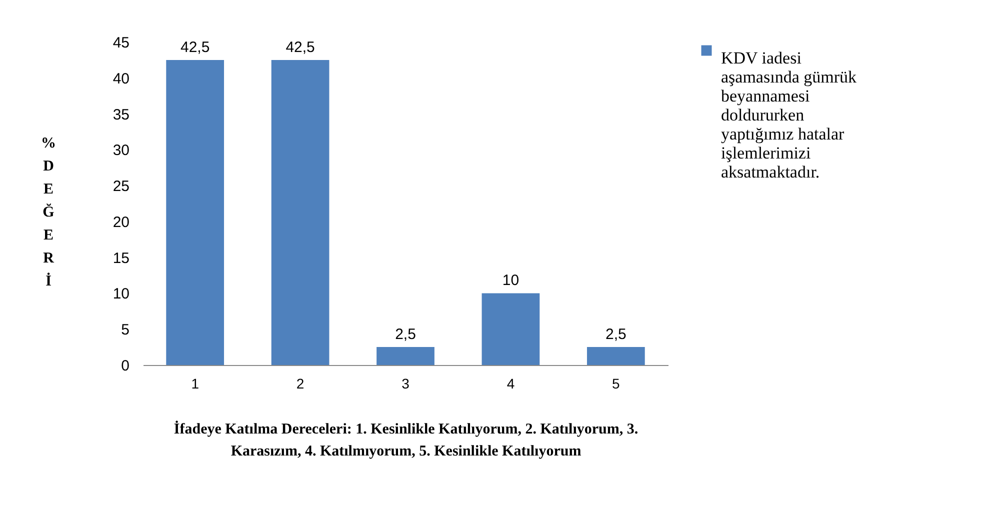 The height and width of the screenshot is (515, 986). What do you see at coordinates (121, 222) in the screenshot?
I see `y-tick-label: 20` at bounding box center [121, 222].